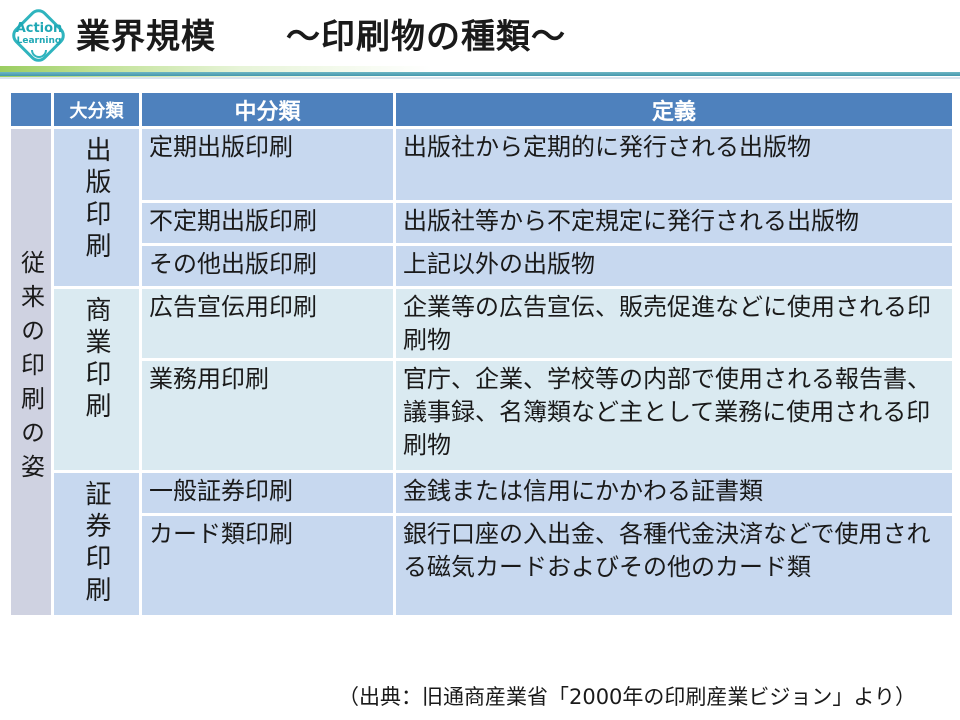 The width and height of the screenshot is (960, 720). I want to click on logo-text-learning: Learning, so click(39, 41).